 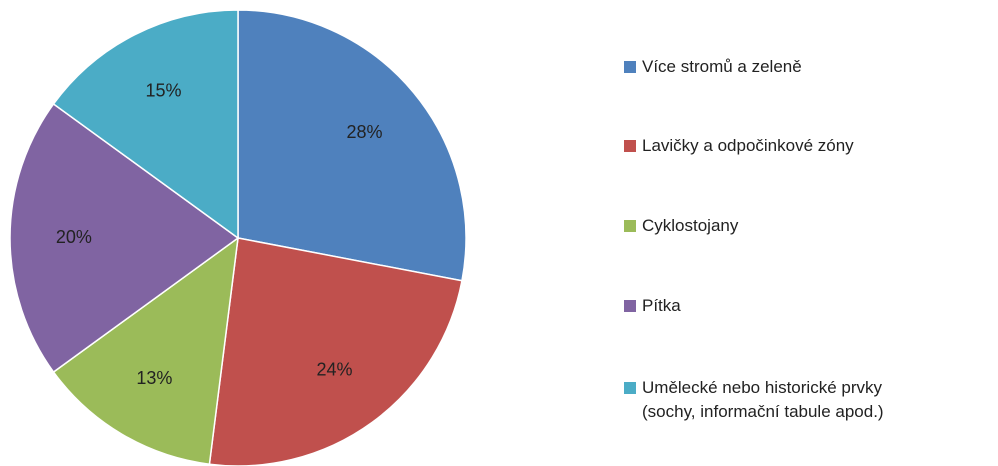 What do you see at coordinates (661, 305) in the screenshot?
I see `legend-label: Pítka` at bounding box center [661, 305].